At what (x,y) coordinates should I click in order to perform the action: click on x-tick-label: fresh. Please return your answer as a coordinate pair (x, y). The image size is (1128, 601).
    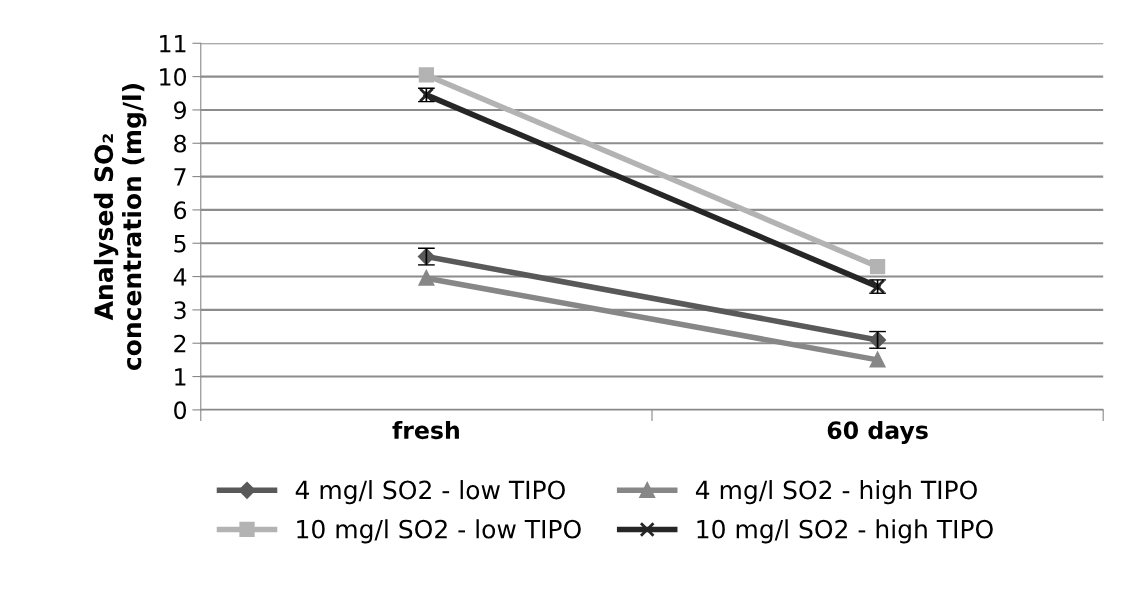
    Looking at the image, I should click on (425, 430).